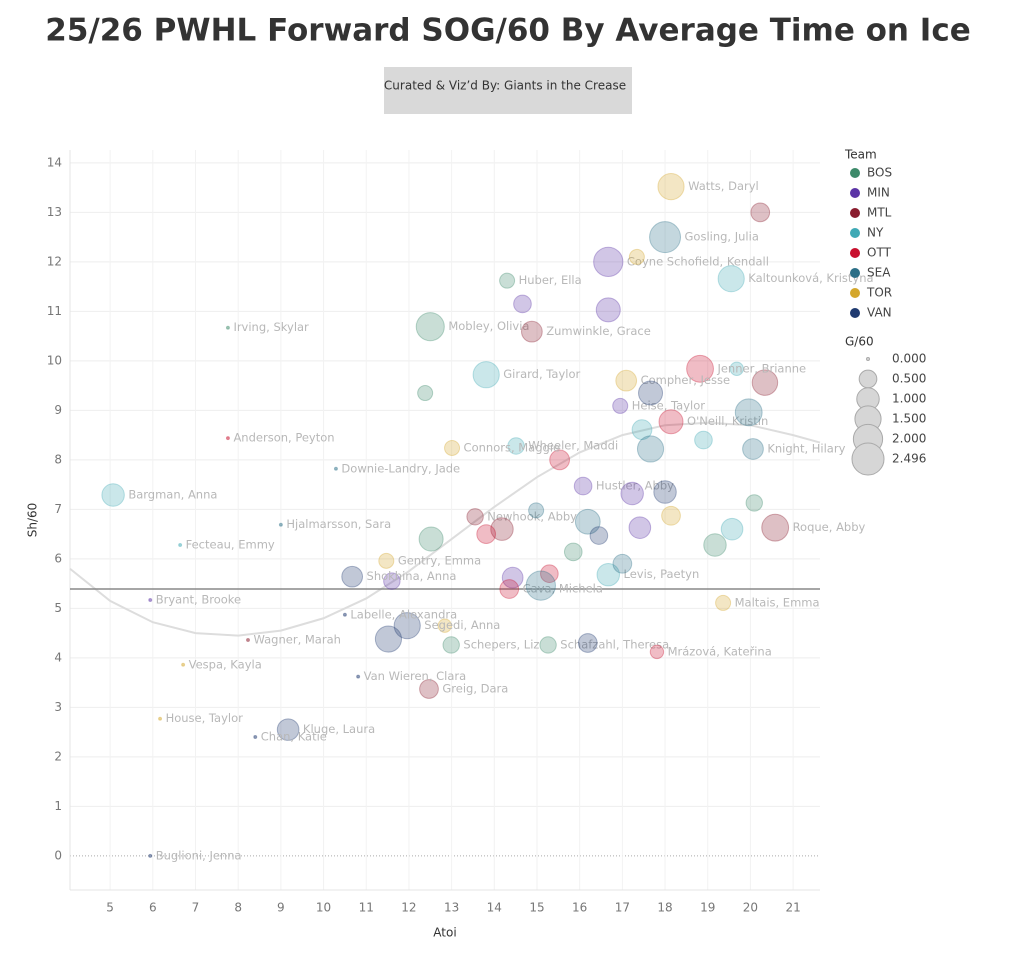 Image resolution: width=1015 pixels, height=967 pixels. What do you see at coordinates (622, 908) in the screenshot?
I see `x-tick-label: 17` at bounding box center [622, 908].